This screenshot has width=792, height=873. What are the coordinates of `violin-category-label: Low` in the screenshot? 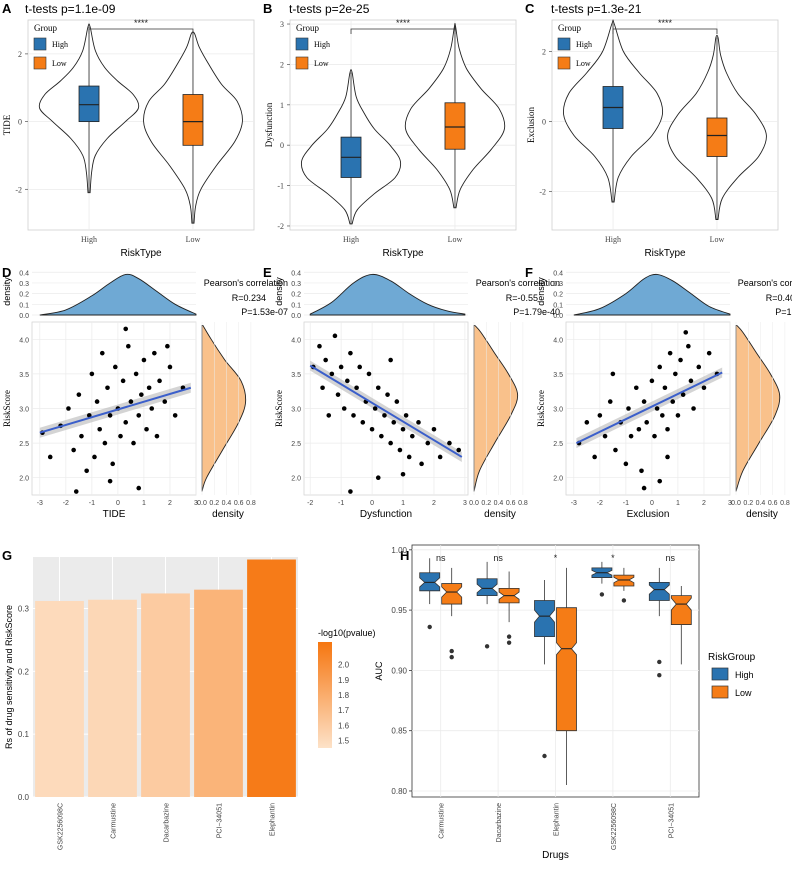 It's located at (455, 239).